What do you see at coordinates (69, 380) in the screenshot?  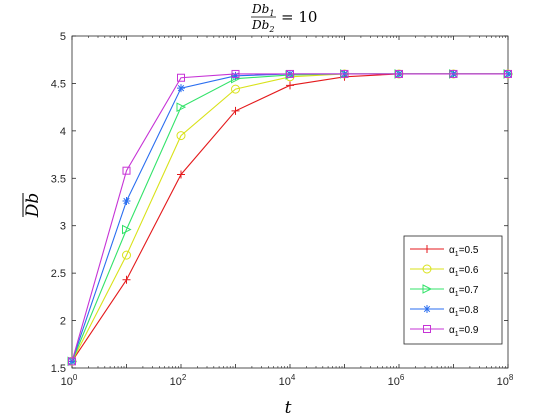 I see `x-tick-label: 10⁰` at bounding box center [69, 380].